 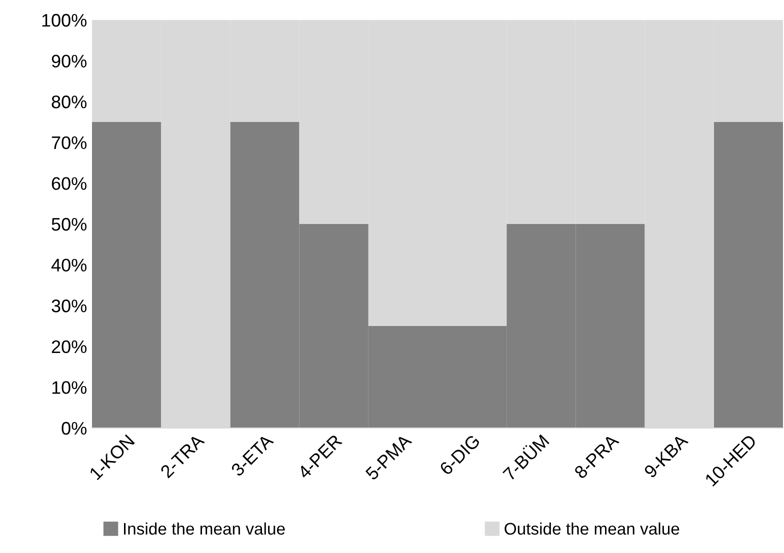 I want to click on y-tick-label: 80%, so click(x=69, y=102).